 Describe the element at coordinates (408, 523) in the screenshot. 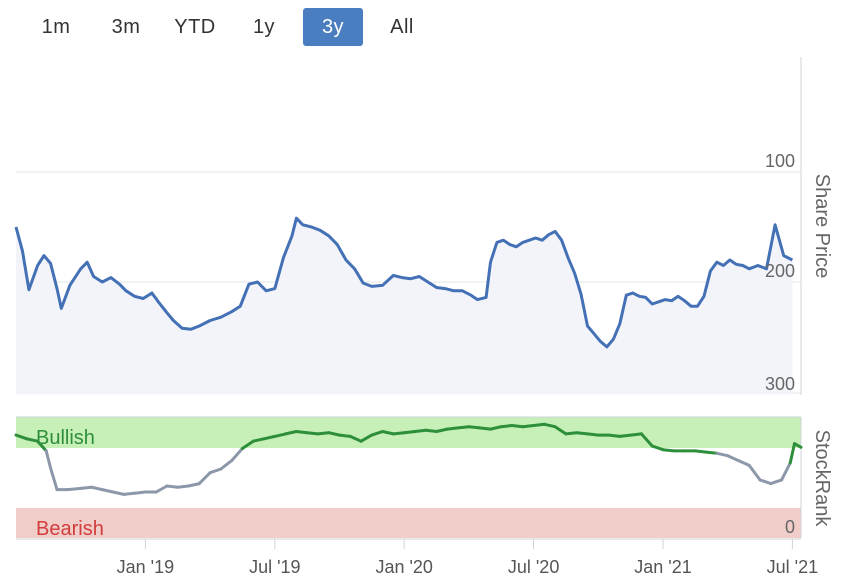

I see `bearish-band` at that location.